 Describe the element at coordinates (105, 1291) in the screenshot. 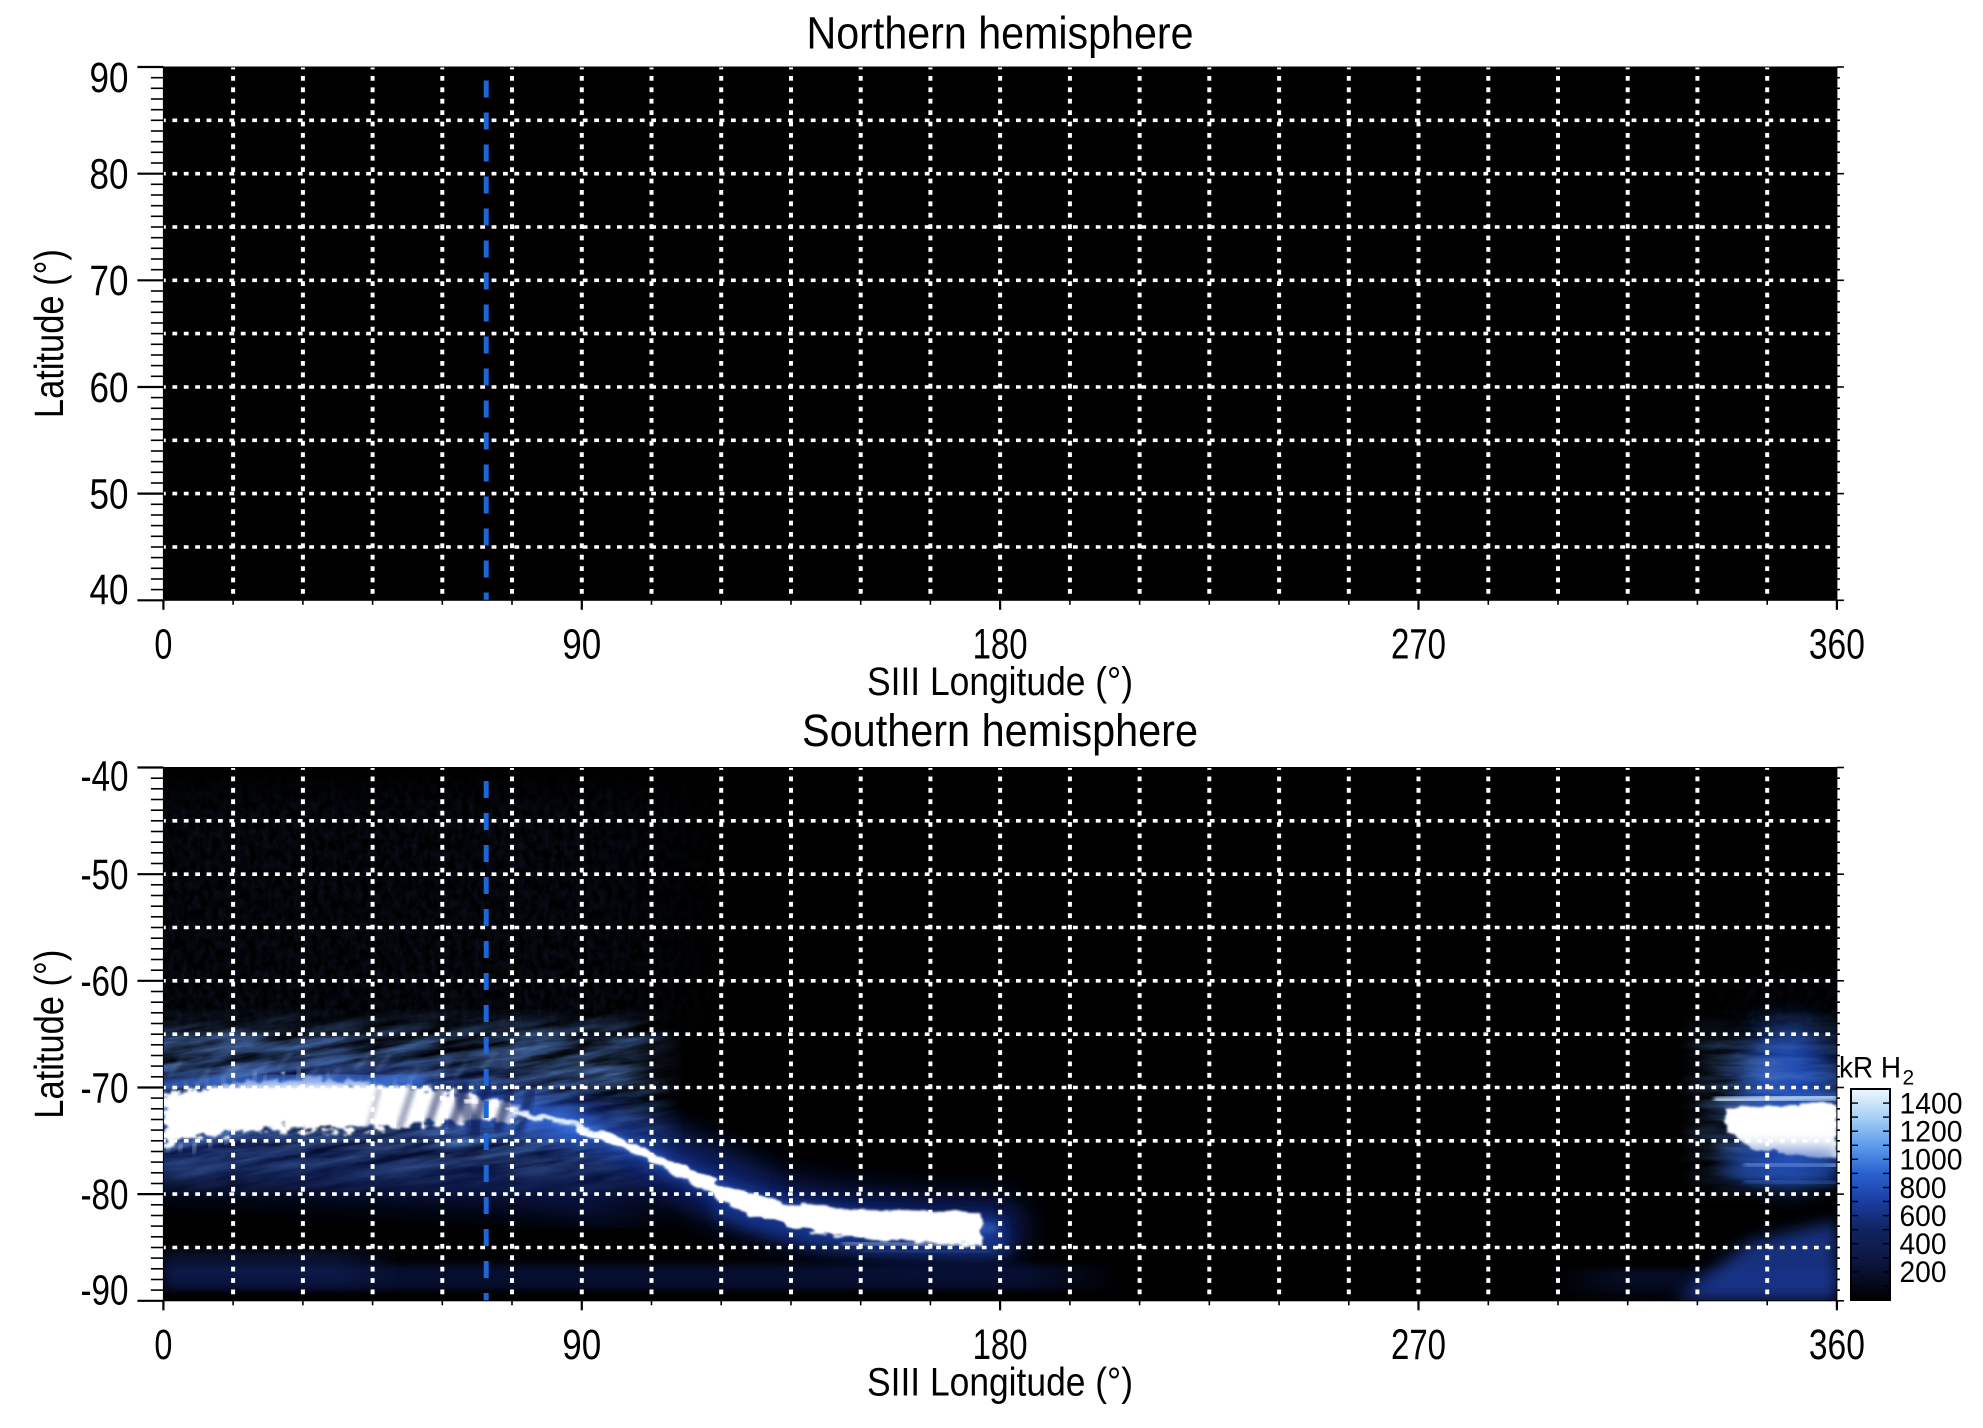

I see `svg-text: -90` at that location.